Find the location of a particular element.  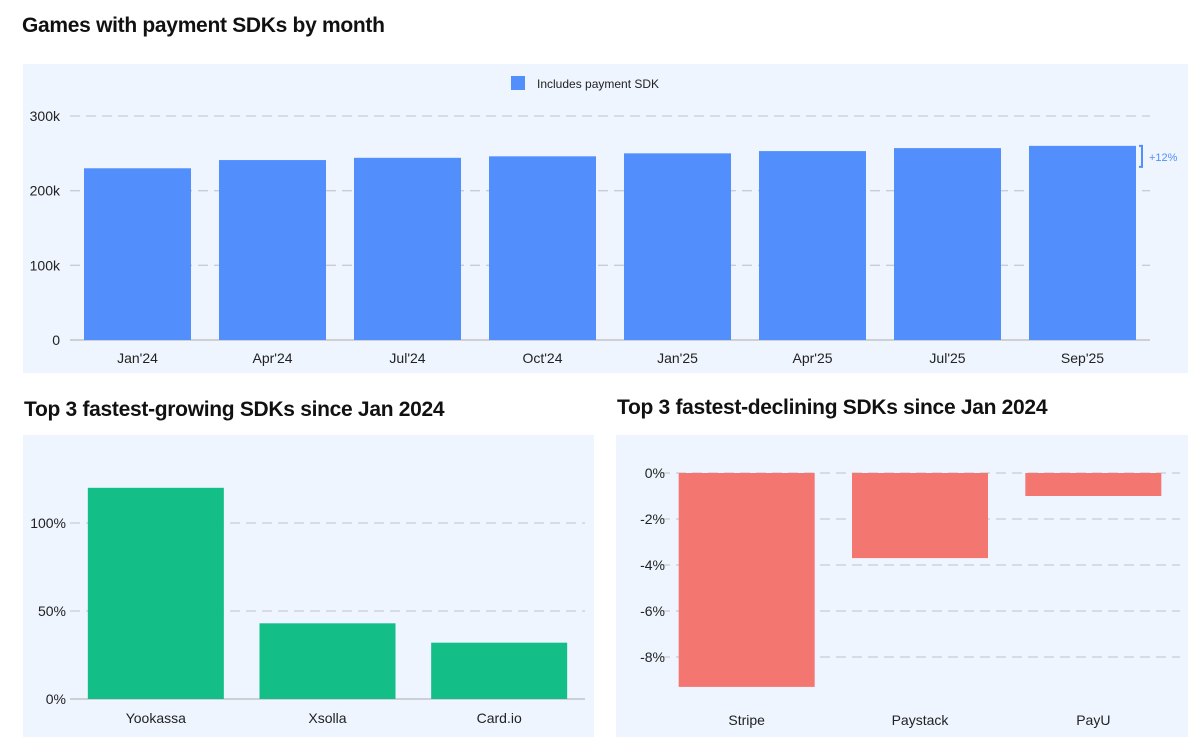

y-tick-label: 0 is located at coordinates (56, 340).